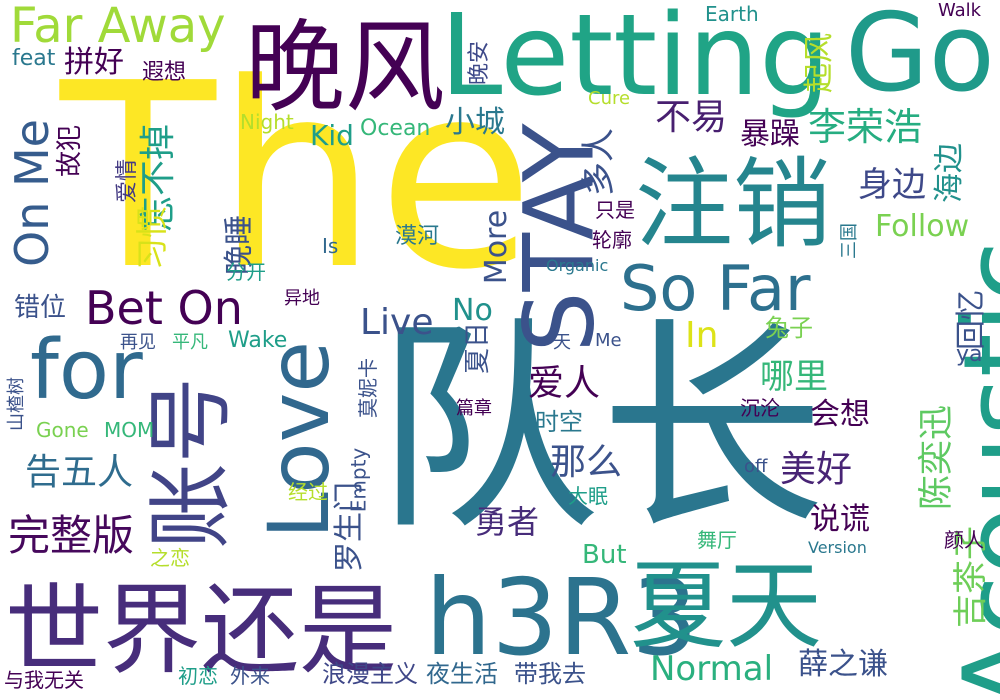  What do you see at coordinates (756, 466) in the screenshot?
I see `cloud-word: off` at bounding box center [756, 466].